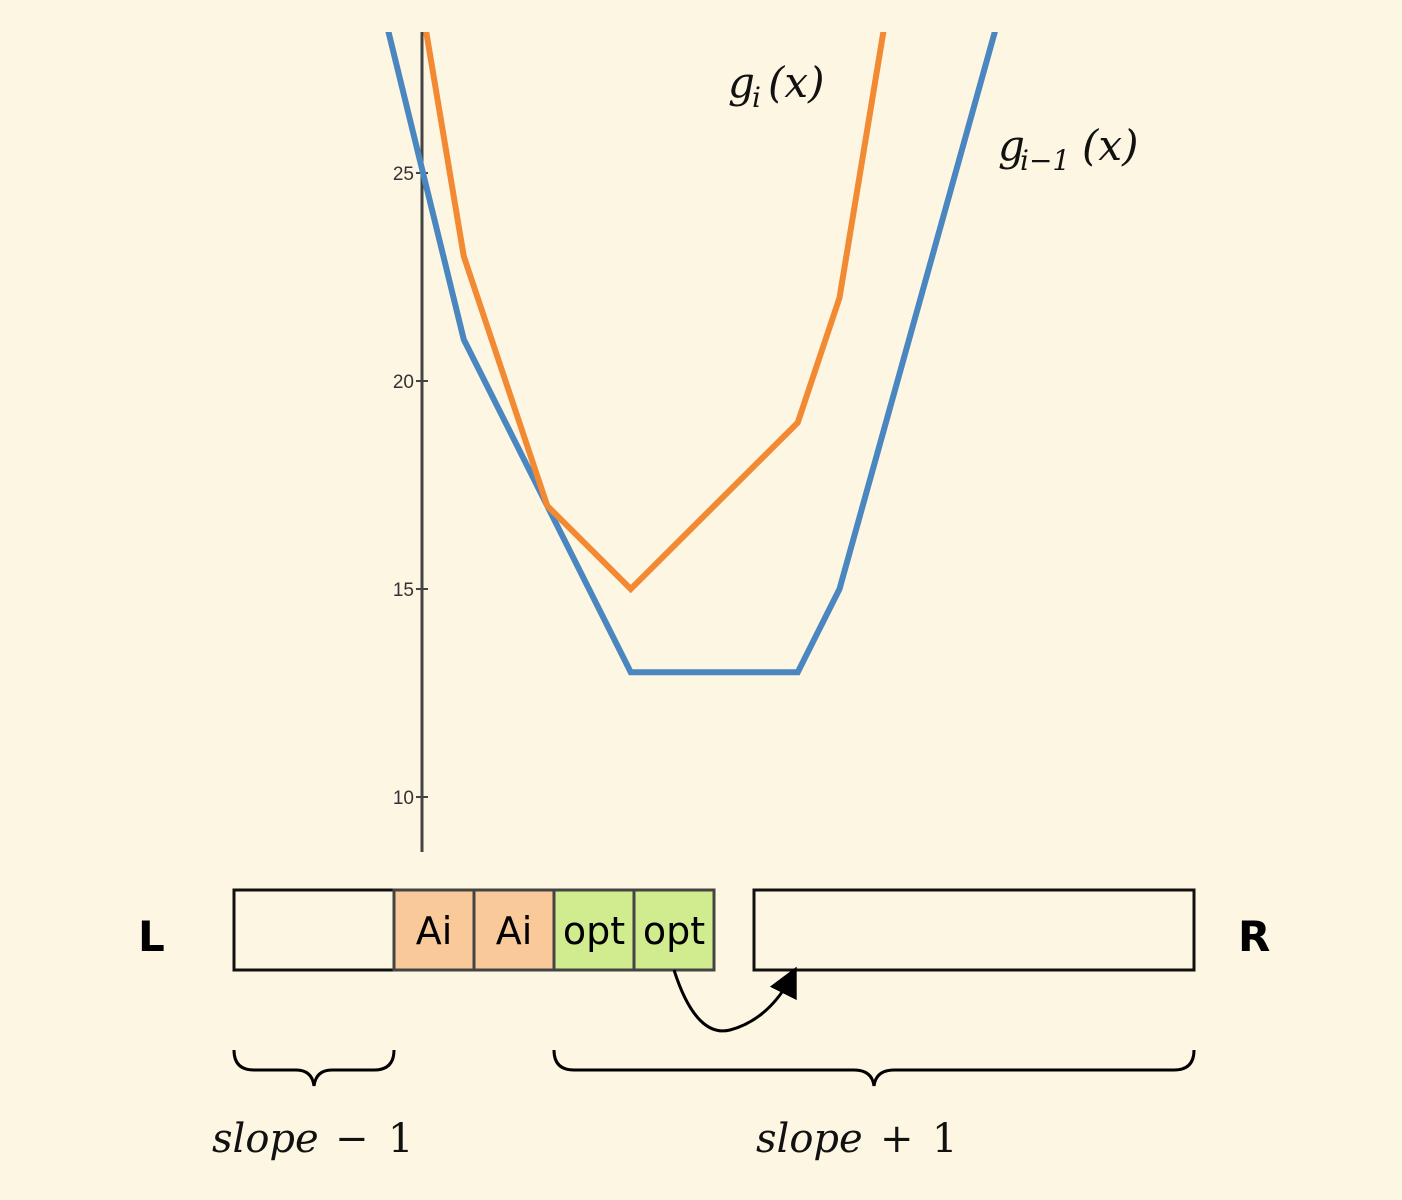 This screenshot has height=1200, width=1402. I want to click on series-label-g-i: g i (x), so click(776, 86).